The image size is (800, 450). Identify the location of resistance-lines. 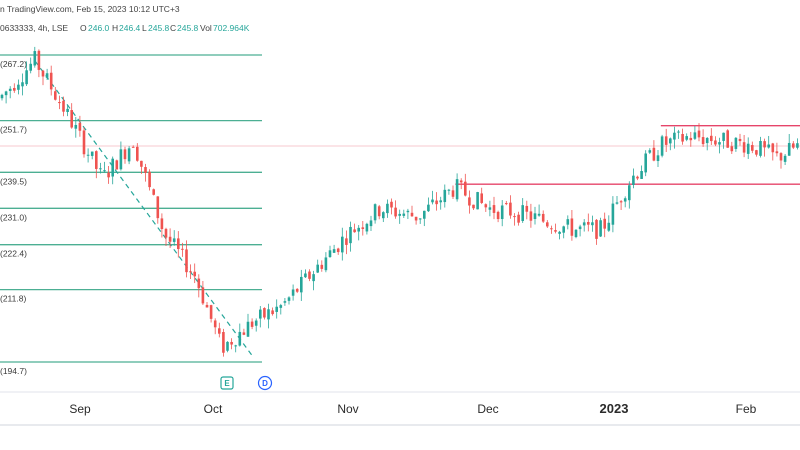
(627, 155).